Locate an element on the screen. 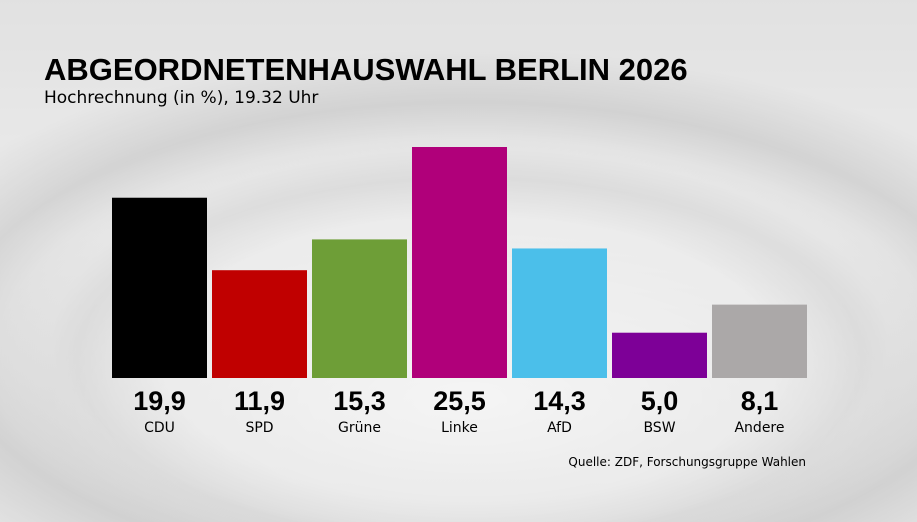  category-label-gr-ne: Grüne is located at coordinates (359, 428).